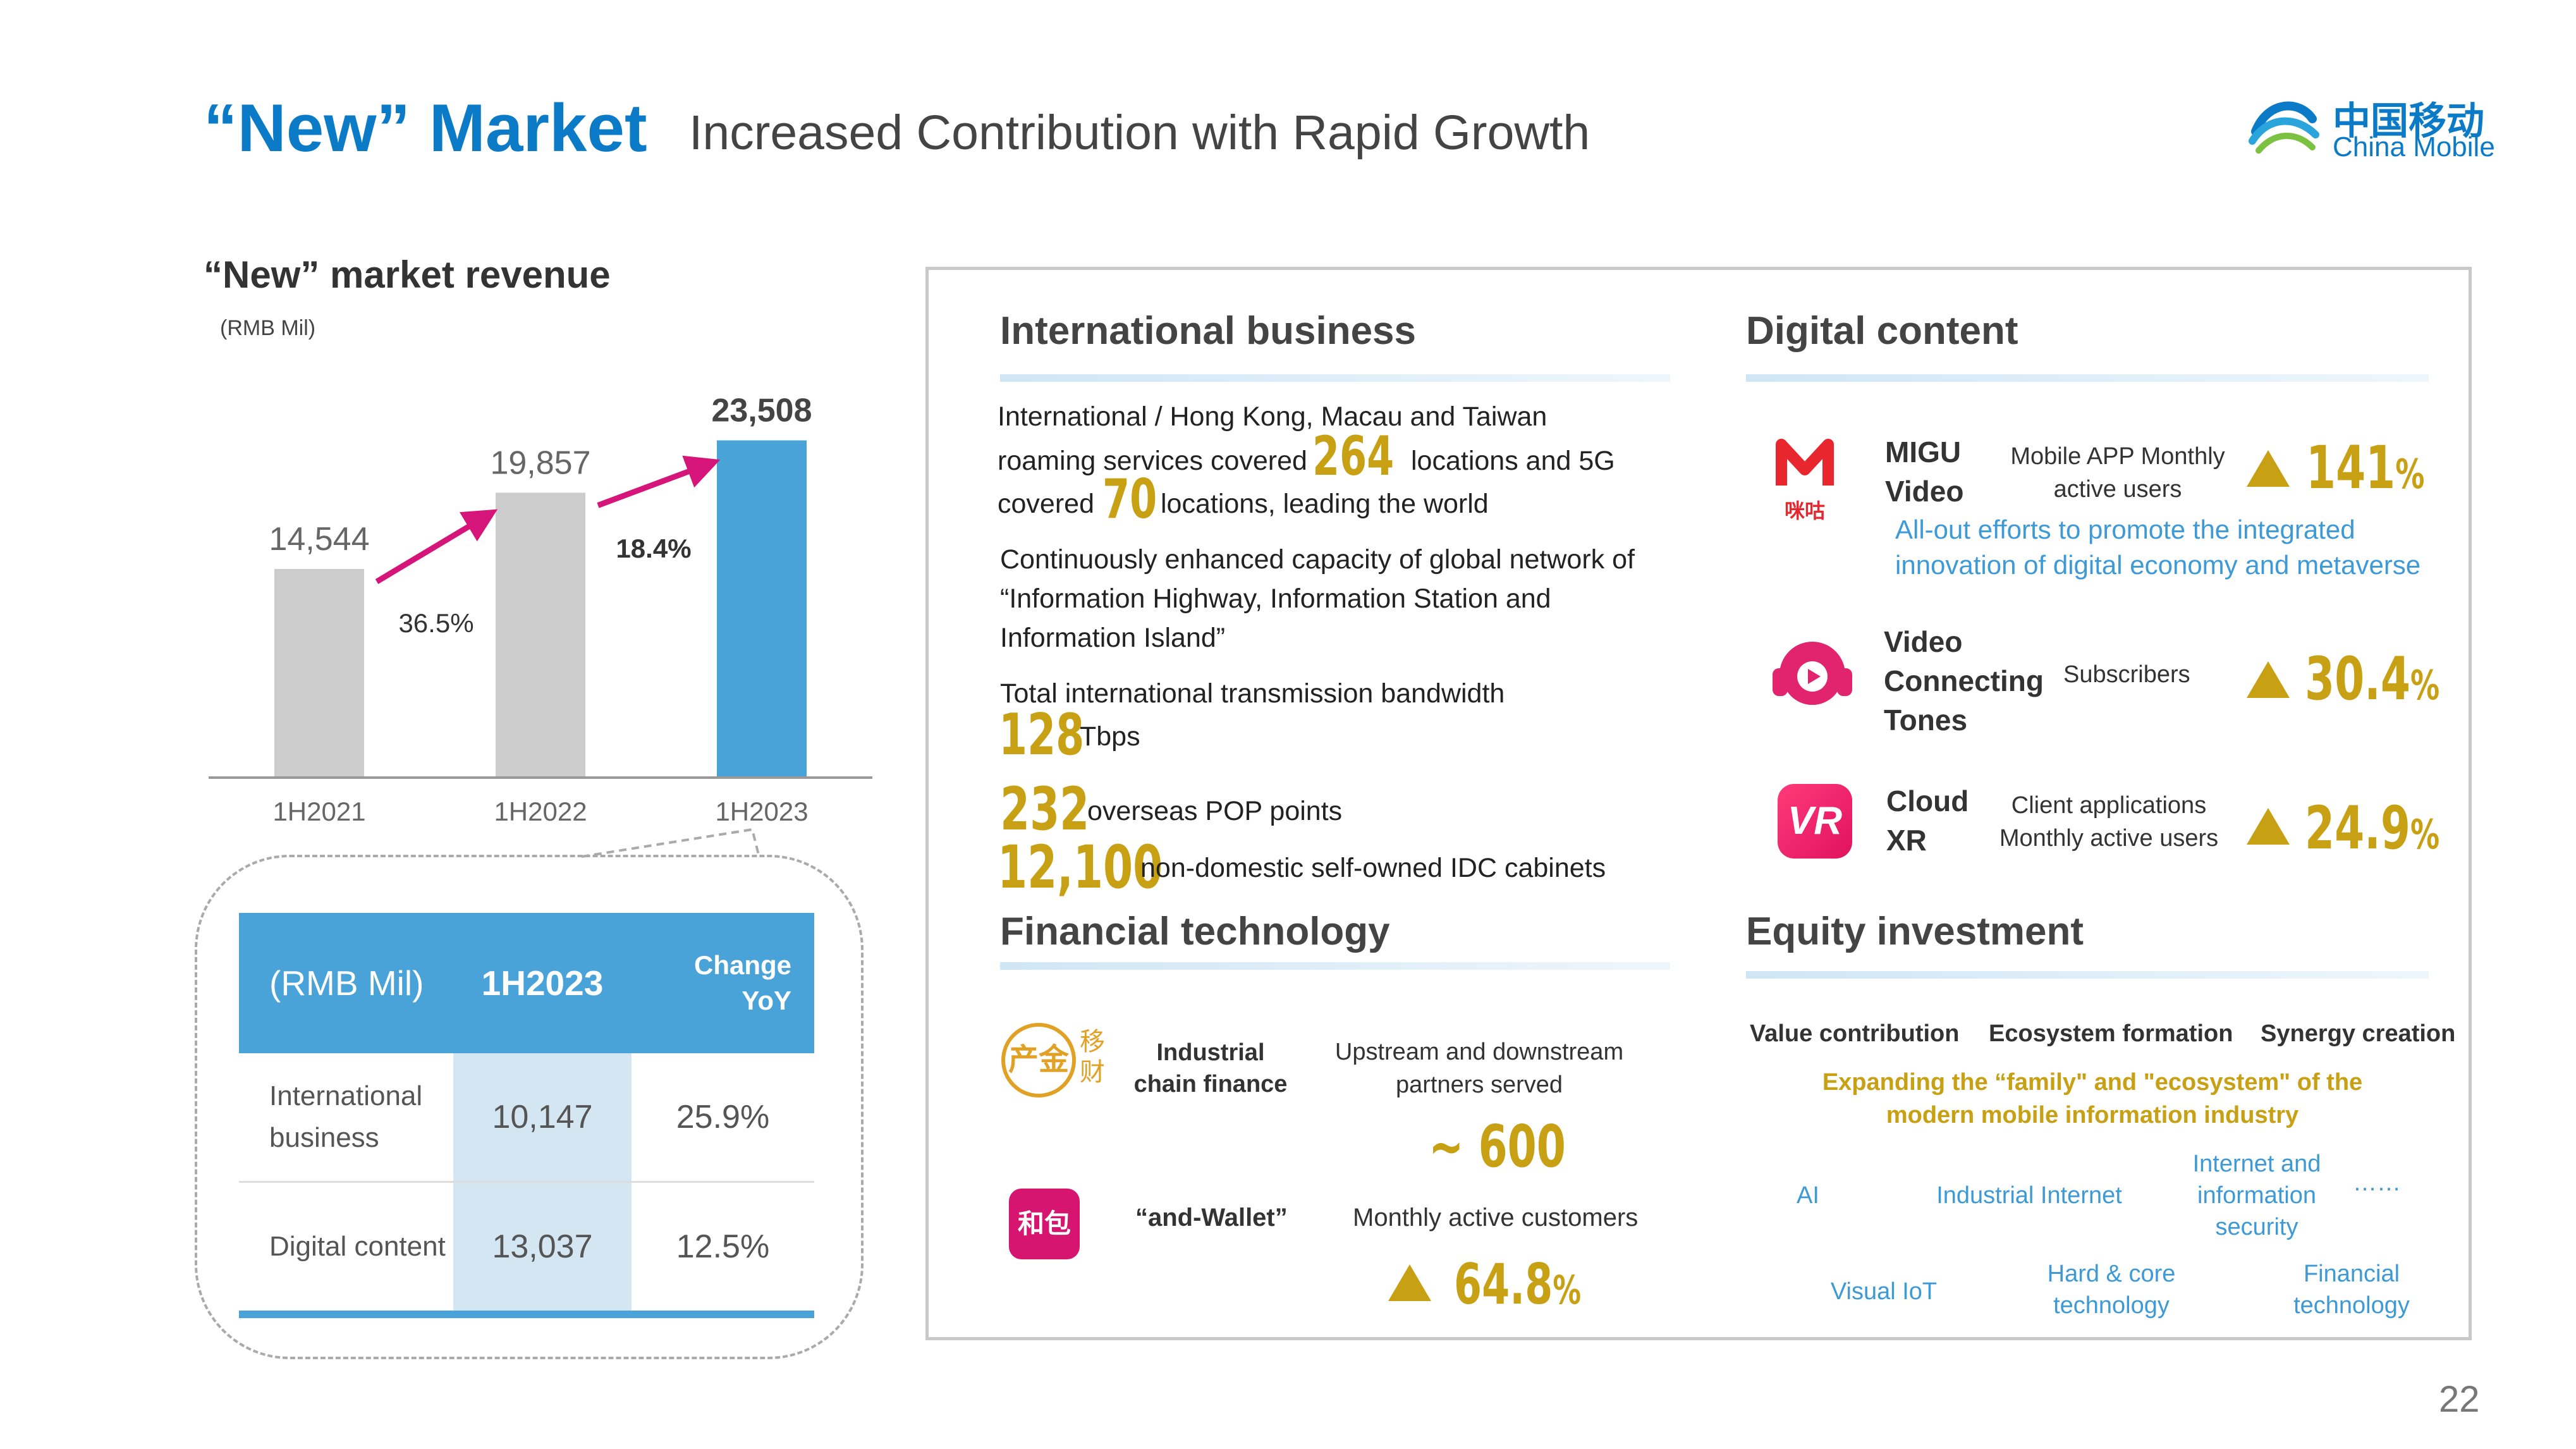  Describe the element at coordinates (1110, 736) in the screenshot. I see `intl-tbps: Tbps` at that location.